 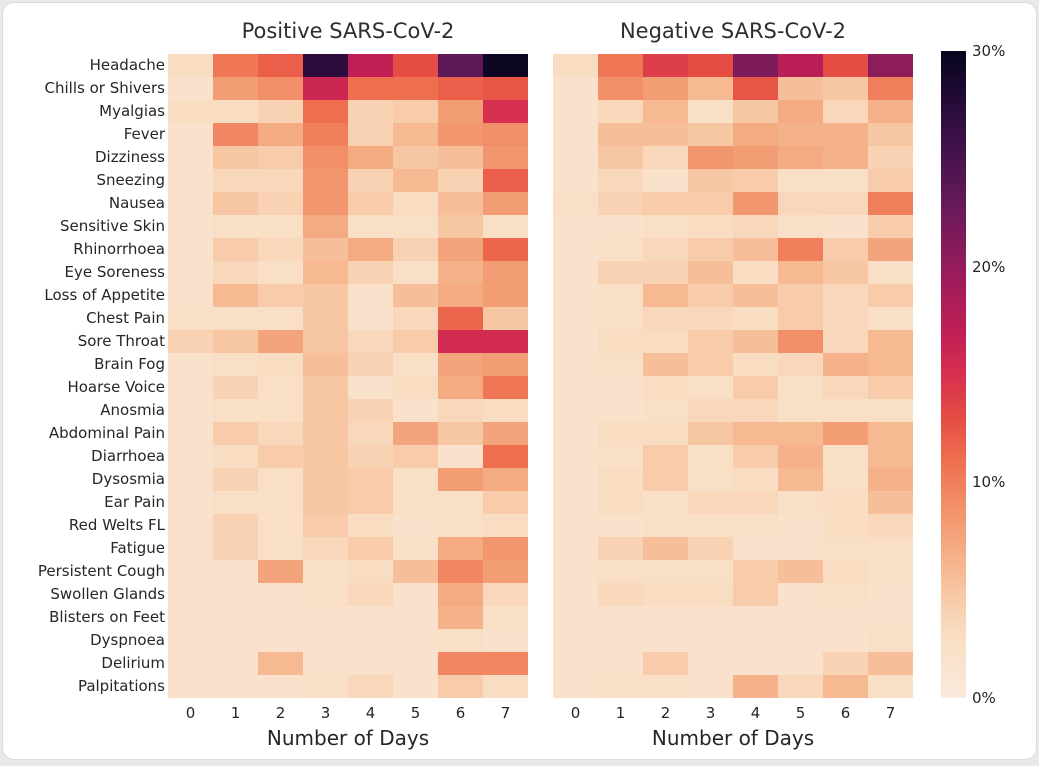 What do you see at coordinates (129, 364) in the screenshot?
I see `row-label-brain-fog: Brain Fog` at bounding box center [129, 364].